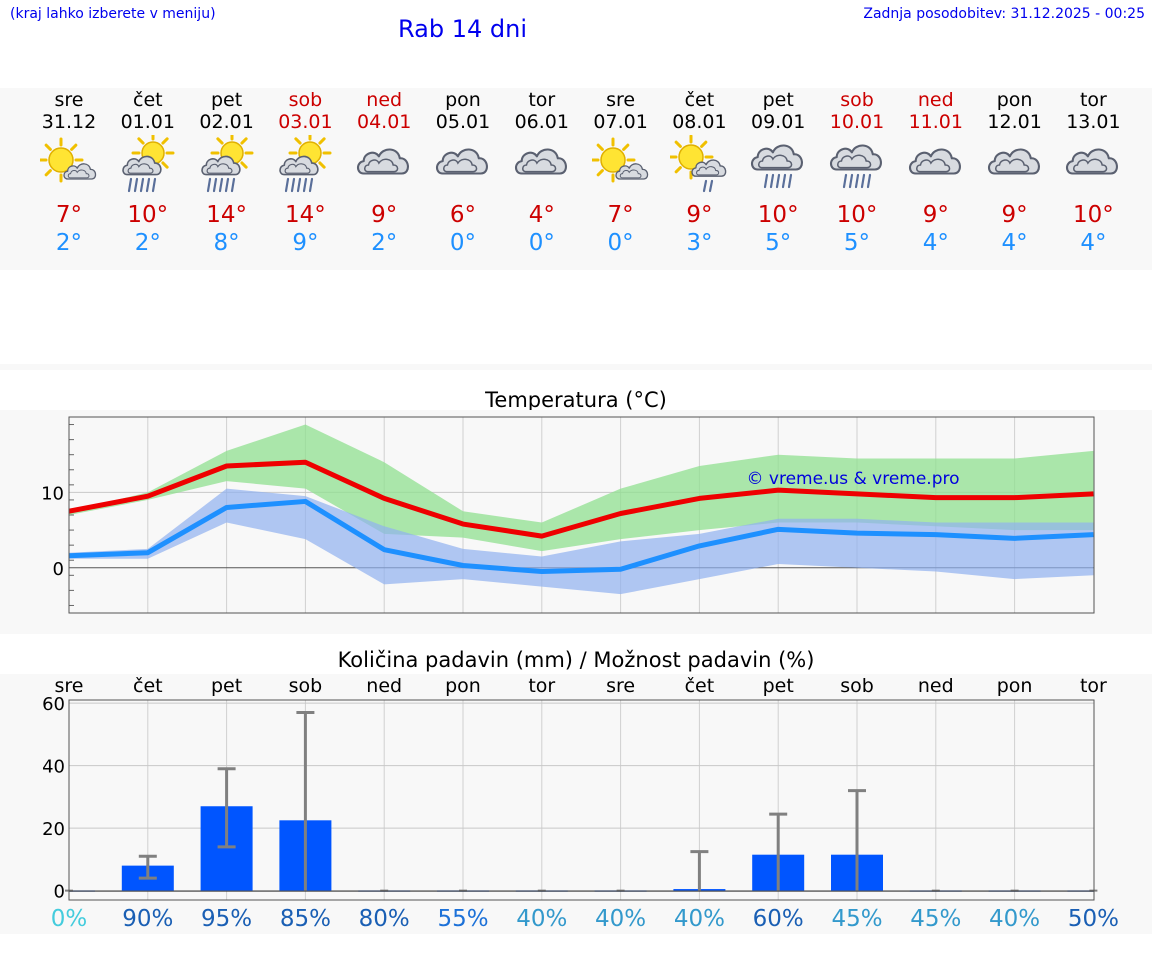 The width and height of the screenshot is (1152, 975). Describe the element at coordinates (1093, 100) in the screenshot. I see `day-name: tor` at that location.